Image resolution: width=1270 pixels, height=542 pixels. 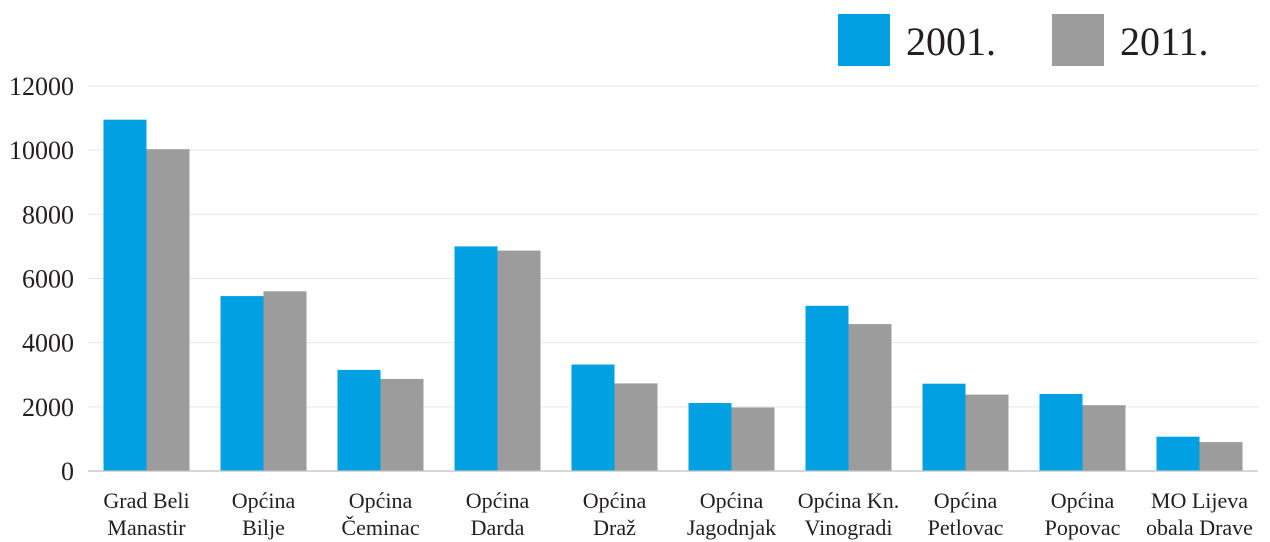 What do you see at coordinates (41, 86) in the screenshot?
I see `y-tick-label: 12000` at bounding box center [41, 86].